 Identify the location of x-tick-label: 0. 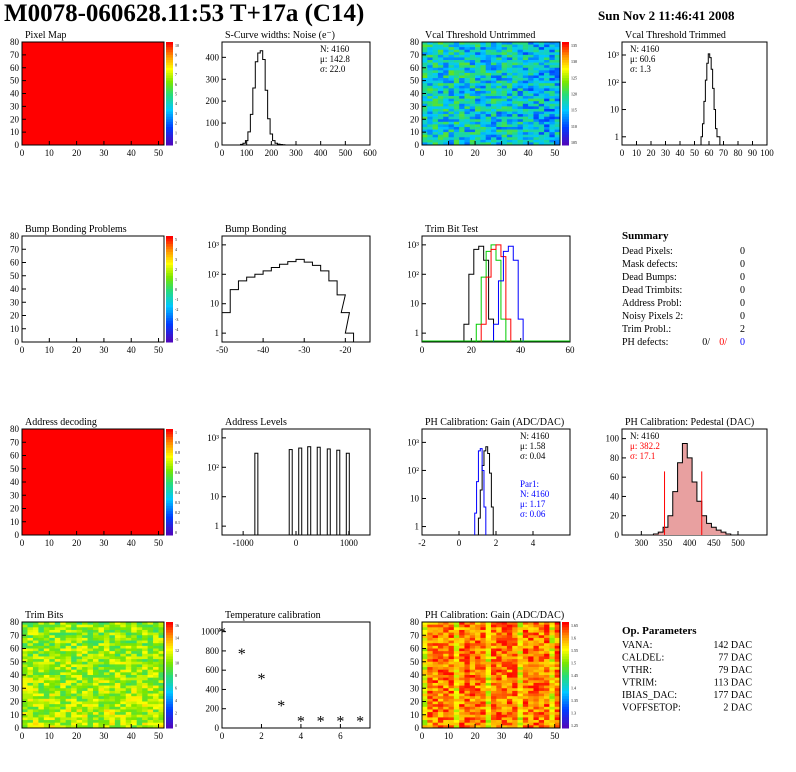
(459, 543).